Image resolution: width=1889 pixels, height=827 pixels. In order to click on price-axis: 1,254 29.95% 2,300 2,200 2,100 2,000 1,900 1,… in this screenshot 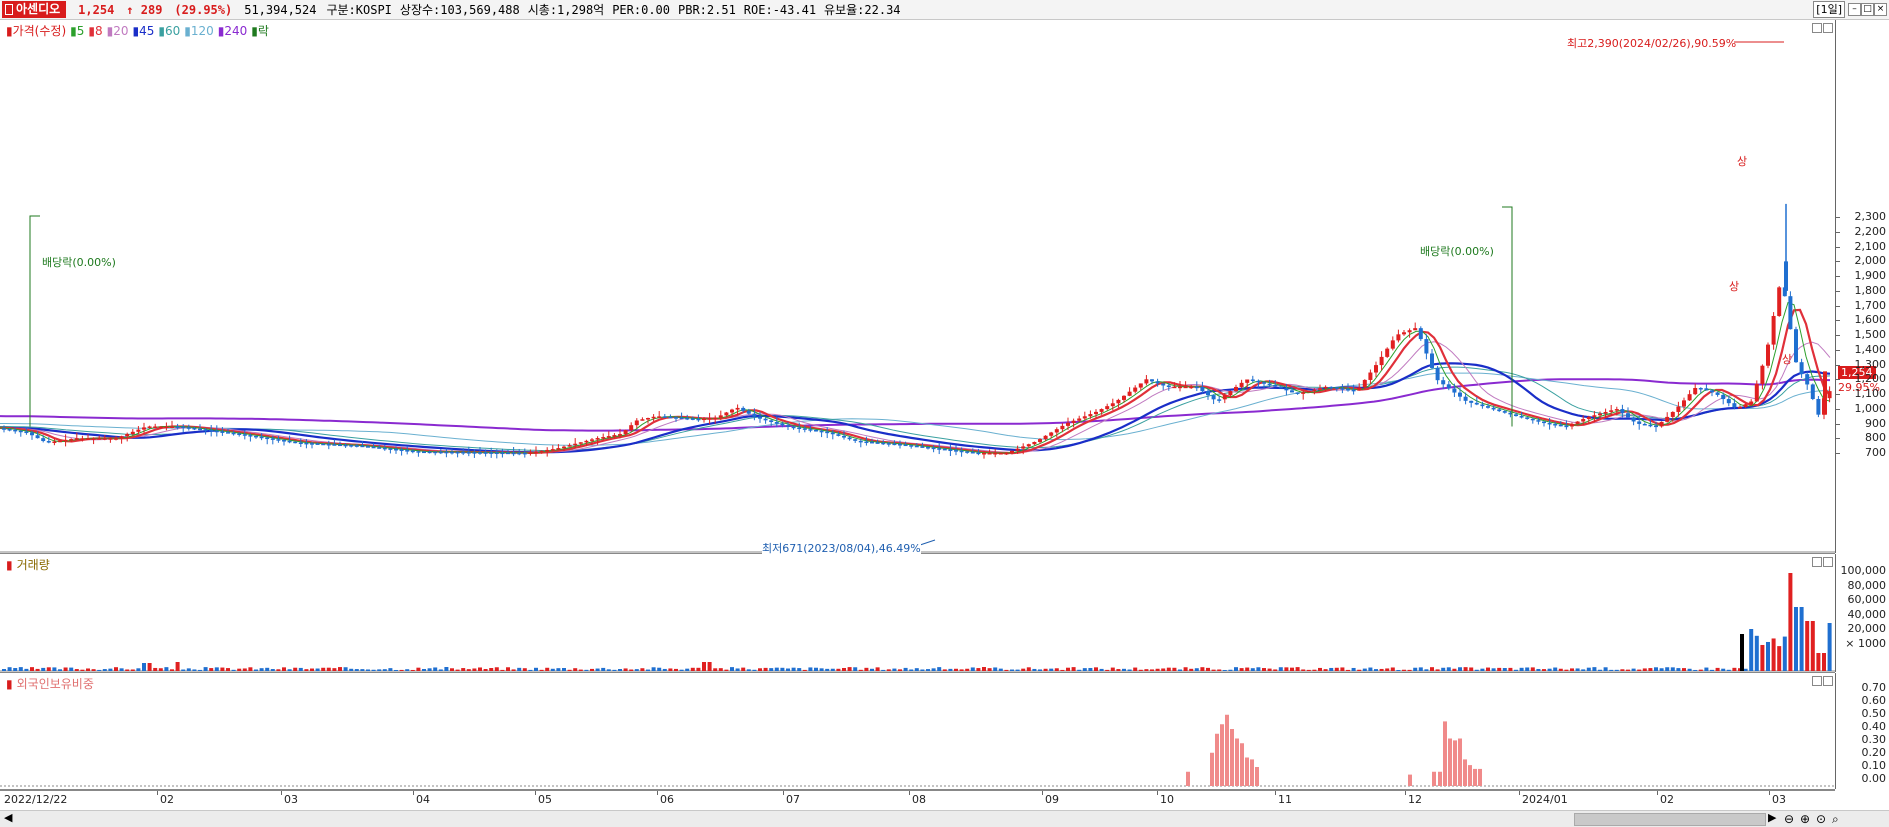, I will do `click(1862, 286)`.